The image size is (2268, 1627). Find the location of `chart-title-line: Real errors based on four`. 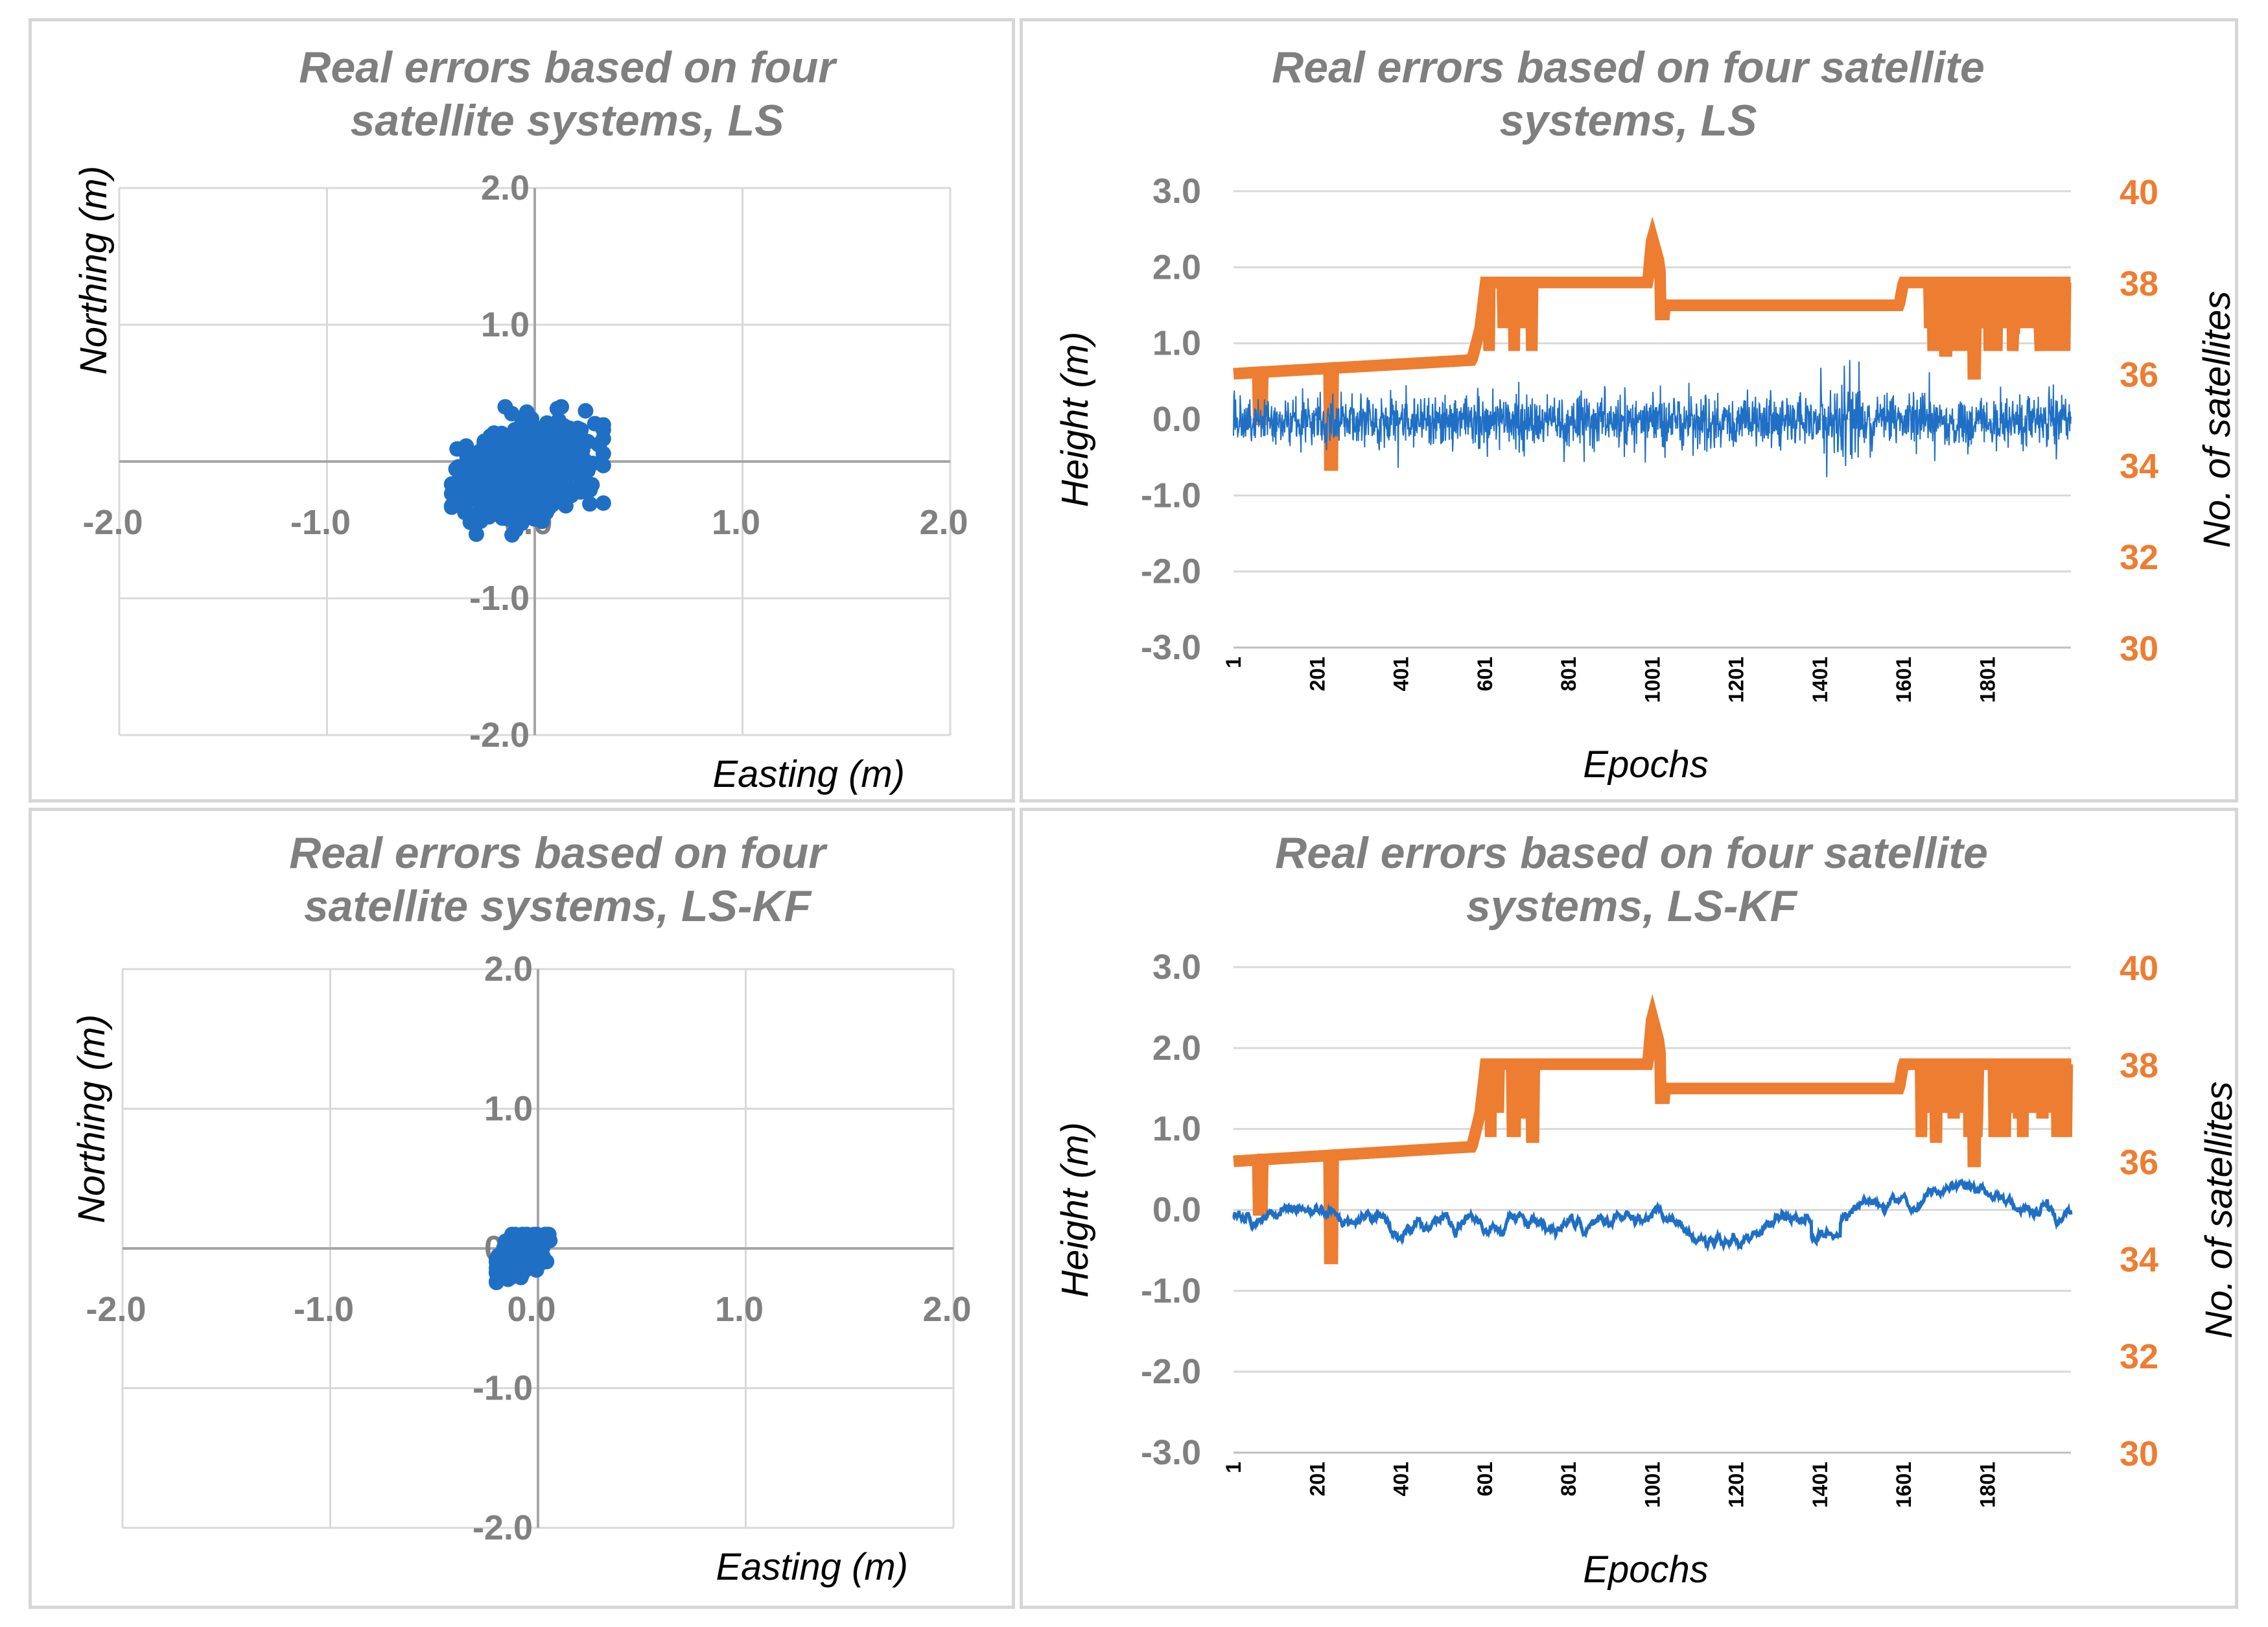

chart-title-line: Real errors based on four is located at coordinates (558, 853).